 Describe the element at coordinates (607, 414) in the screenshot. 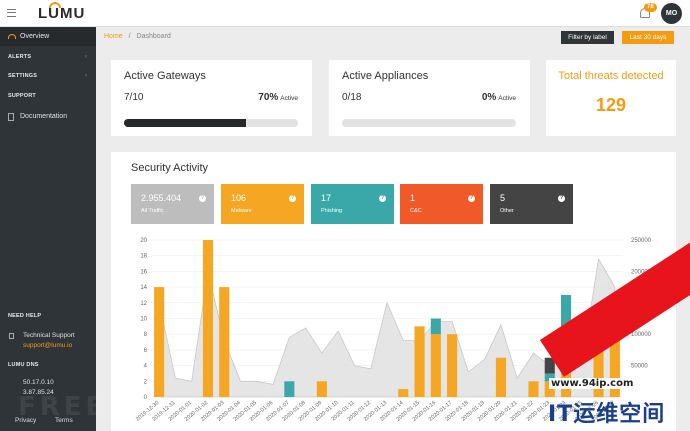

I see `watermark-brand: IT运维空间` at that location.